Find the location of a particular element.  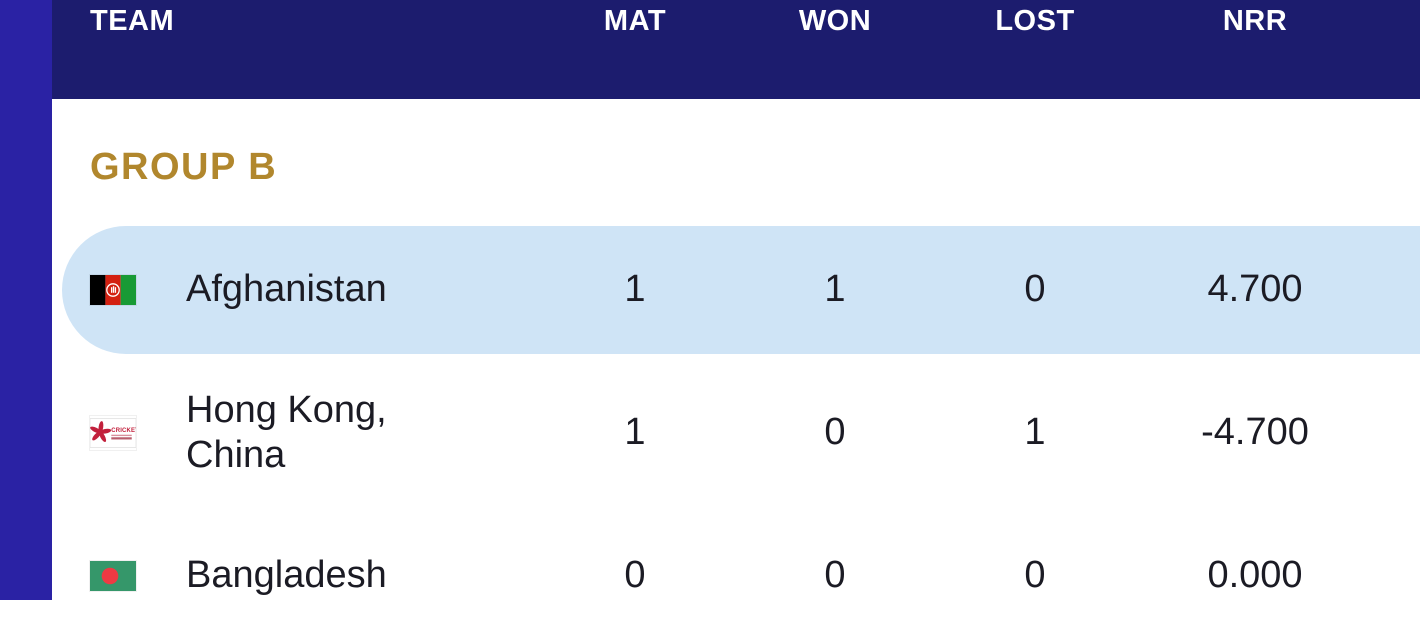

stat-nrr: -4.700 is located at coordinates (1255, 432).